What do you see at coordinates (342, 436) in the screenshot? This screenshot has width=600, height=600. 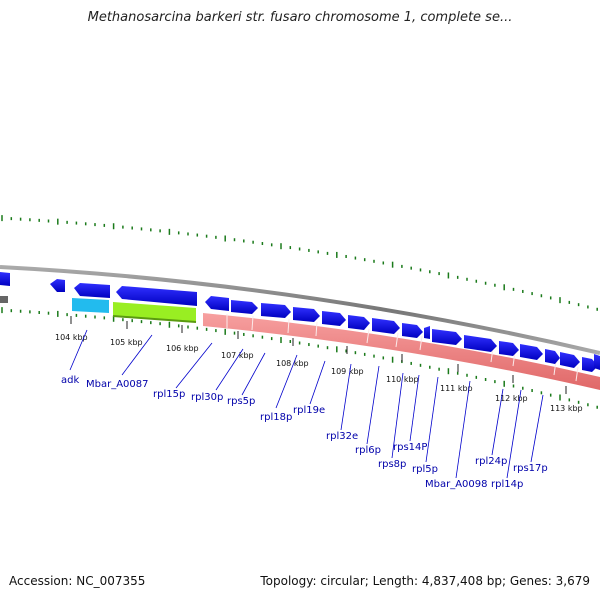 I see `gene-label-rpl32e: rpl32e` at bounding box center [342, 436].